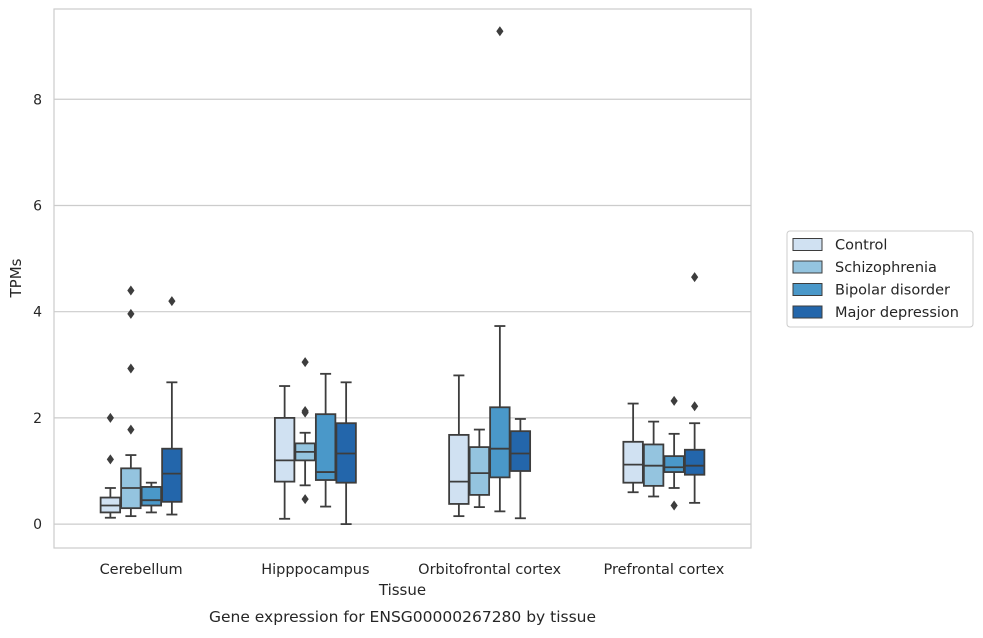 The image size is (983, 638). What do you see at coordinates (402, 590) in the screenshot?
I see `x-axis-label: Tissue` at bounding box center [402, 590].